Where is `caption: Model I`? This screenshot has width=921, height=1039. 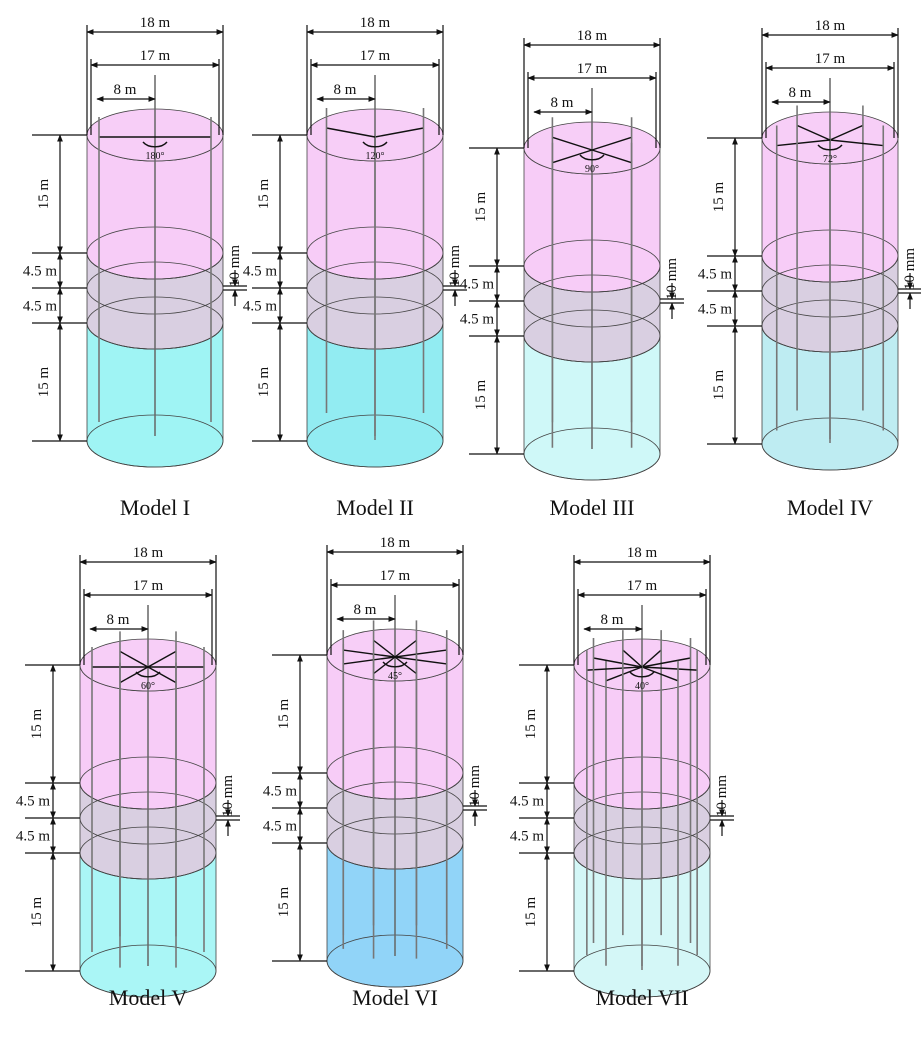 caption: Model I is located at coordinates (155, 507).